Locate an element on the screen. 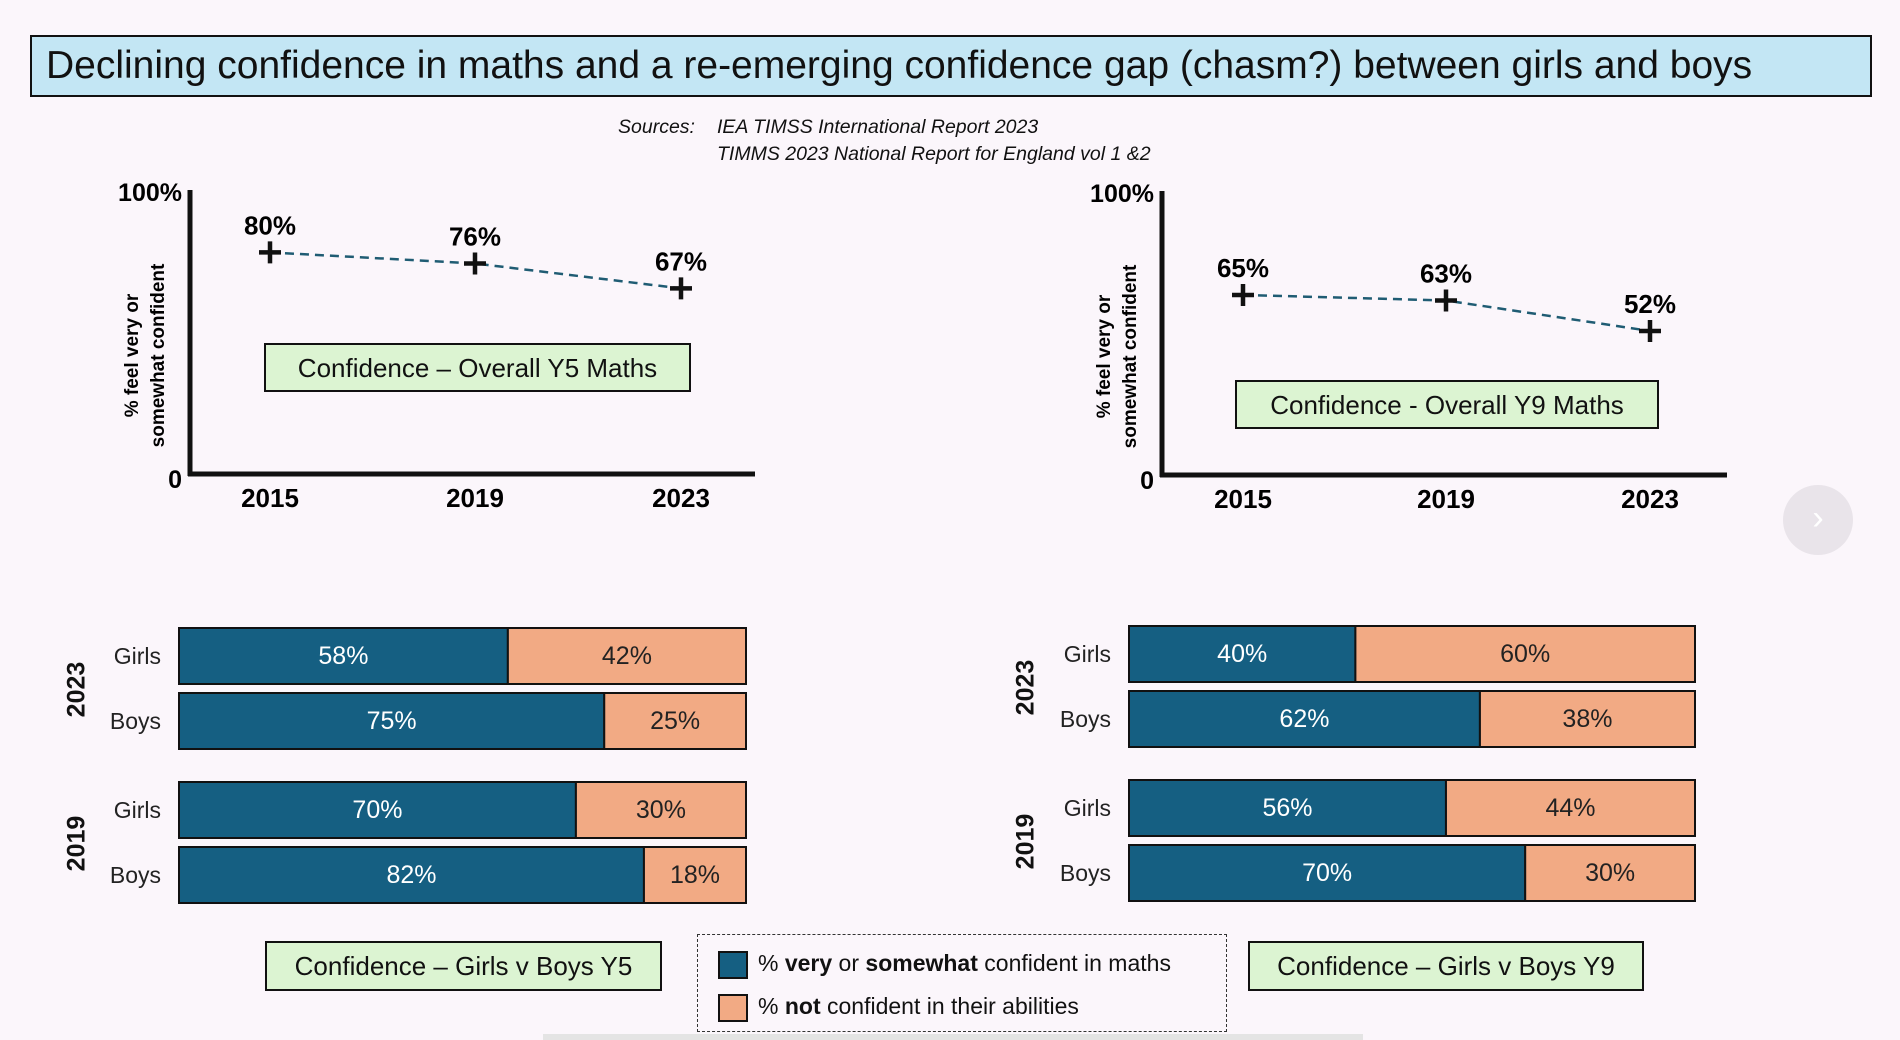 This screenshot has height=1040, width=1900. legend-item-not-confident: % not confident in their abilities is located at coordinates (898, 1006).